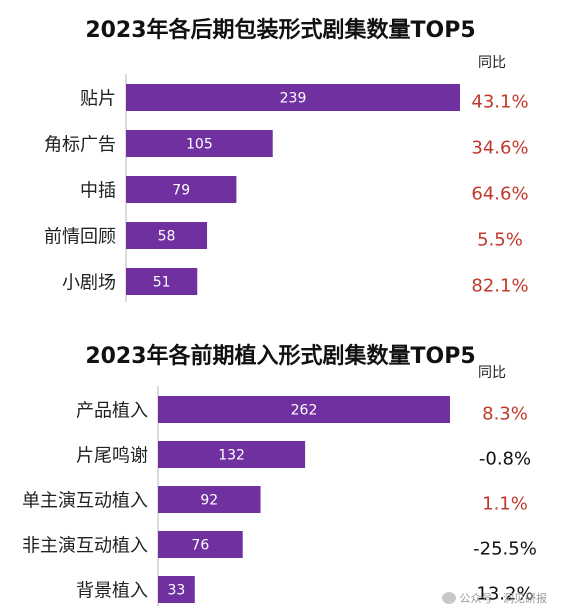 This screenshot has width=561, height=612. Describe the element at coordinates (505, 459) in the screenshot. I see `yoy-value-2-2: -0.8%` at that location.